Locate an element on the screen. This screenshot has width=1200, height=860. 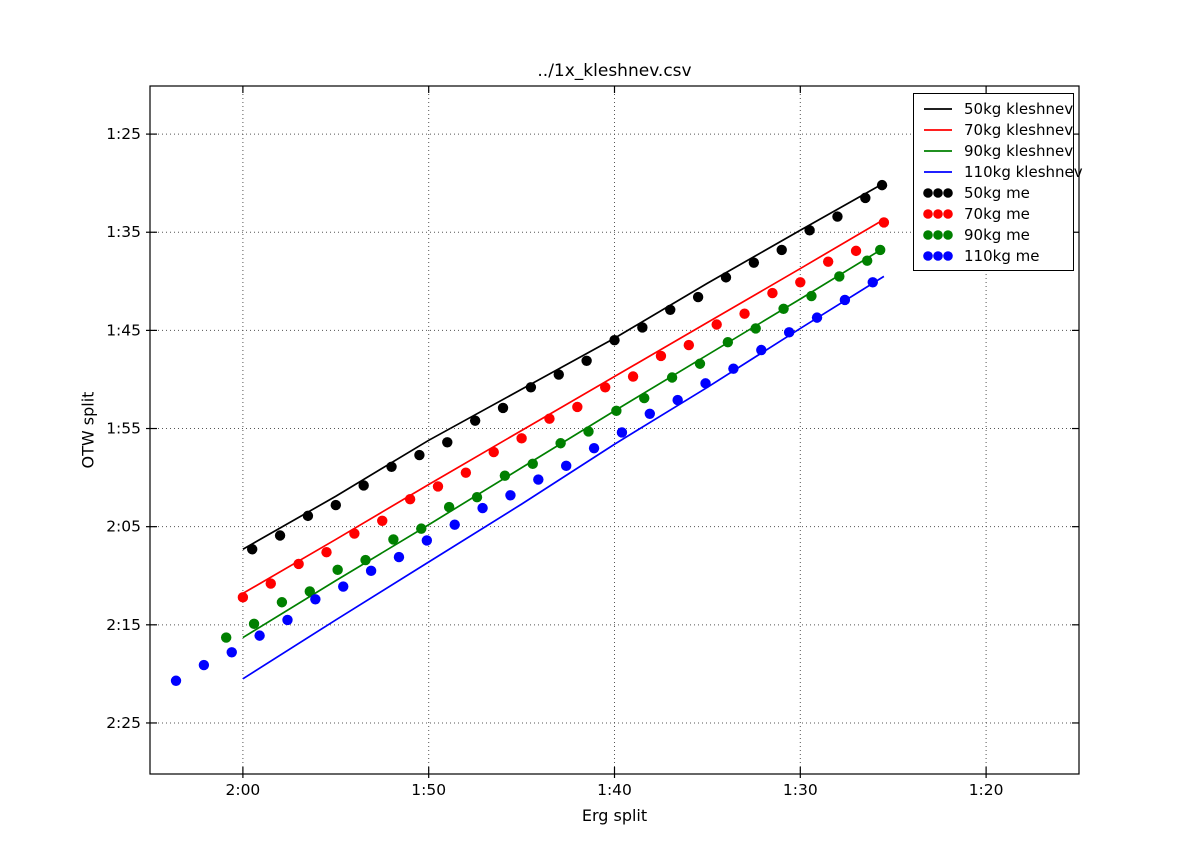
legend-item-90kg-me: 90kg me is located at coordinates (997, 234).